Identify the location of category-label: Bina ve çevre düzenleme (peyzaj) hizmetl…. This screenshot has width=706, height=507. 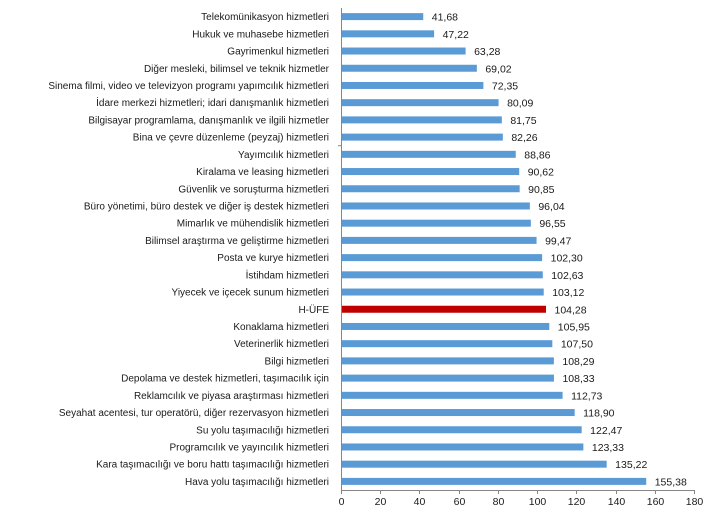
(231, 138).